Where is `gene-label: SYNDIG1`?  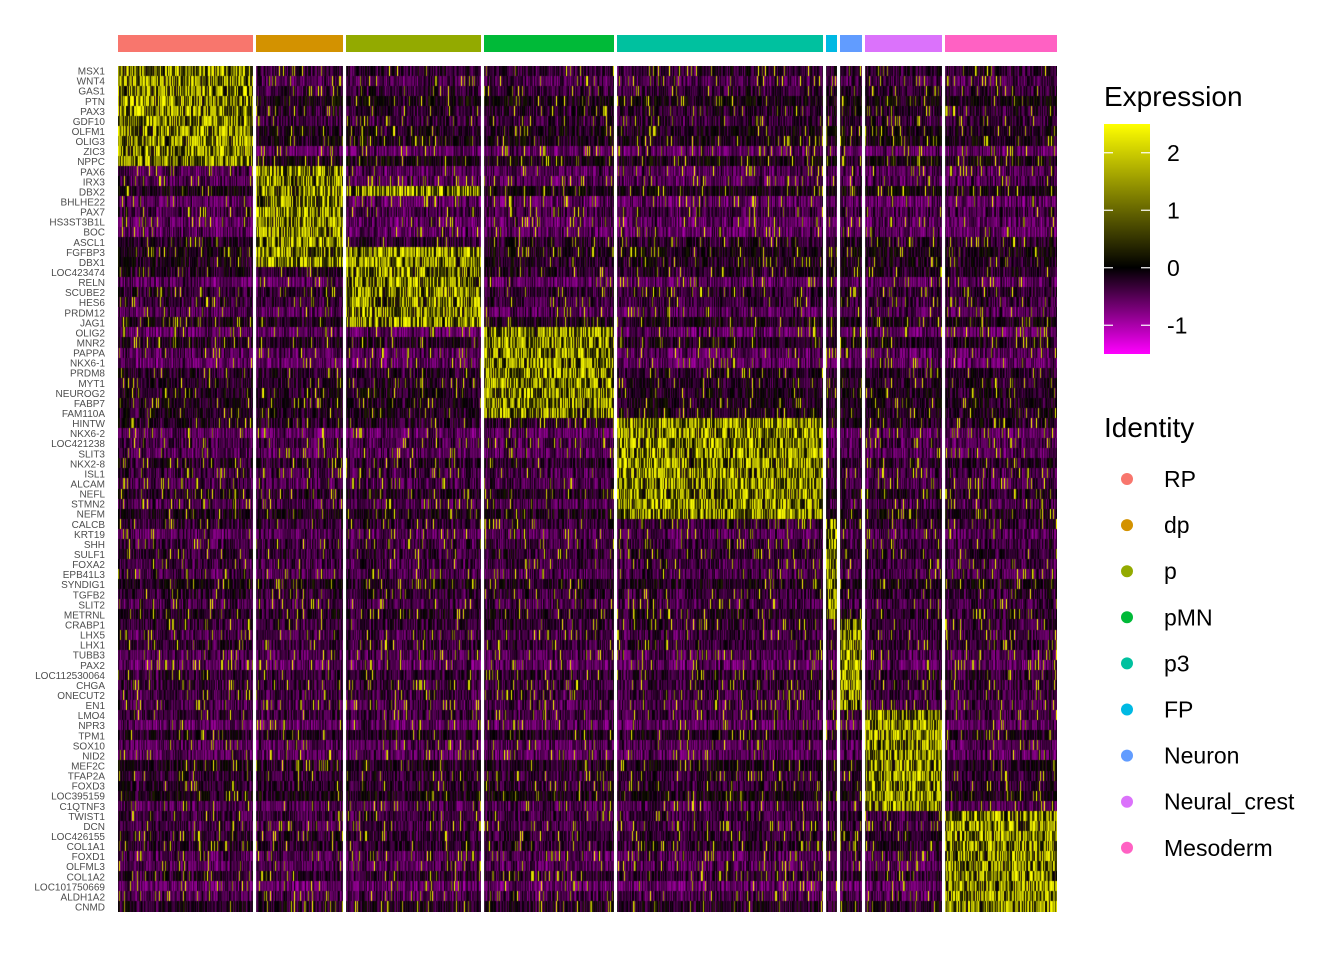
gene-label: SYNDIG1 is located at coordinates (83, 585).